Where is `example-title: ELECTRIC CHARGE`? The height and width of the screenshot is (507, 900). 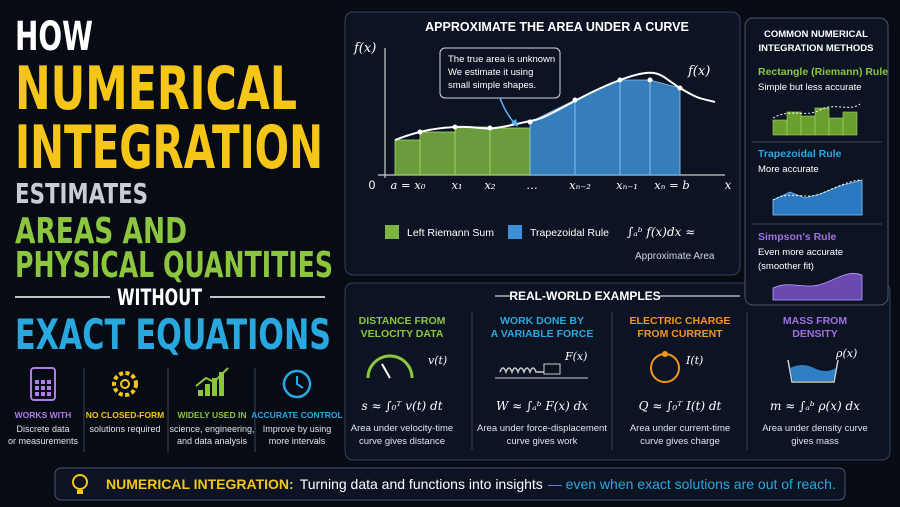
example-title: ELECTRIC CHARGE is located at coordinates (680, 321).